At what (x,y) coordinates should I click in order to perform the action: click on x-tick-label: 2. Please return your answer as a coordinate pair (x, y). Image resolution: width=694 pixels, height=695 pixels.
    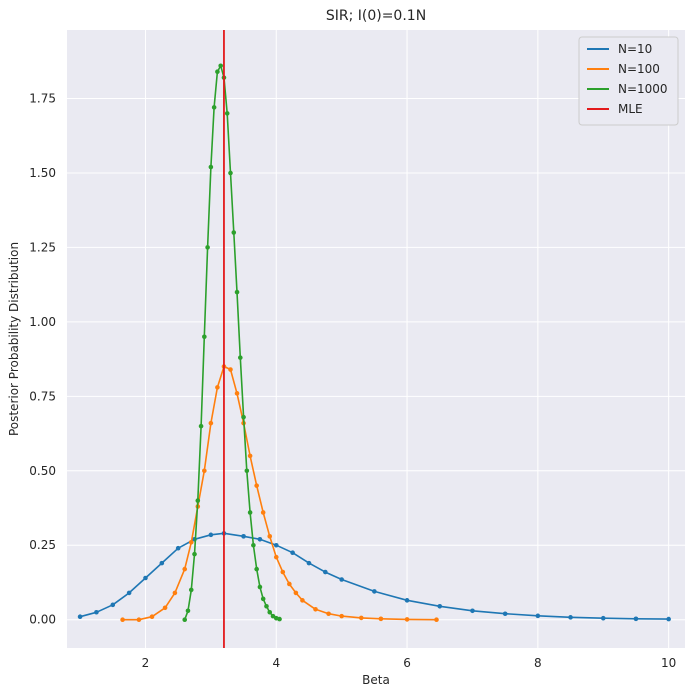
    Looking at the image, I should click on (146, 663).